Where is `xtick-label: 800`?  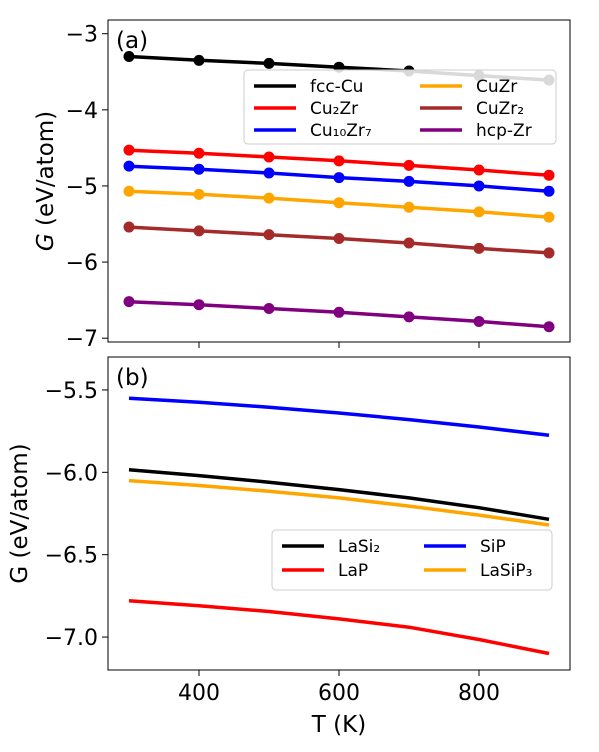
xtick-label: 800 is located at coordinates (479, 693).